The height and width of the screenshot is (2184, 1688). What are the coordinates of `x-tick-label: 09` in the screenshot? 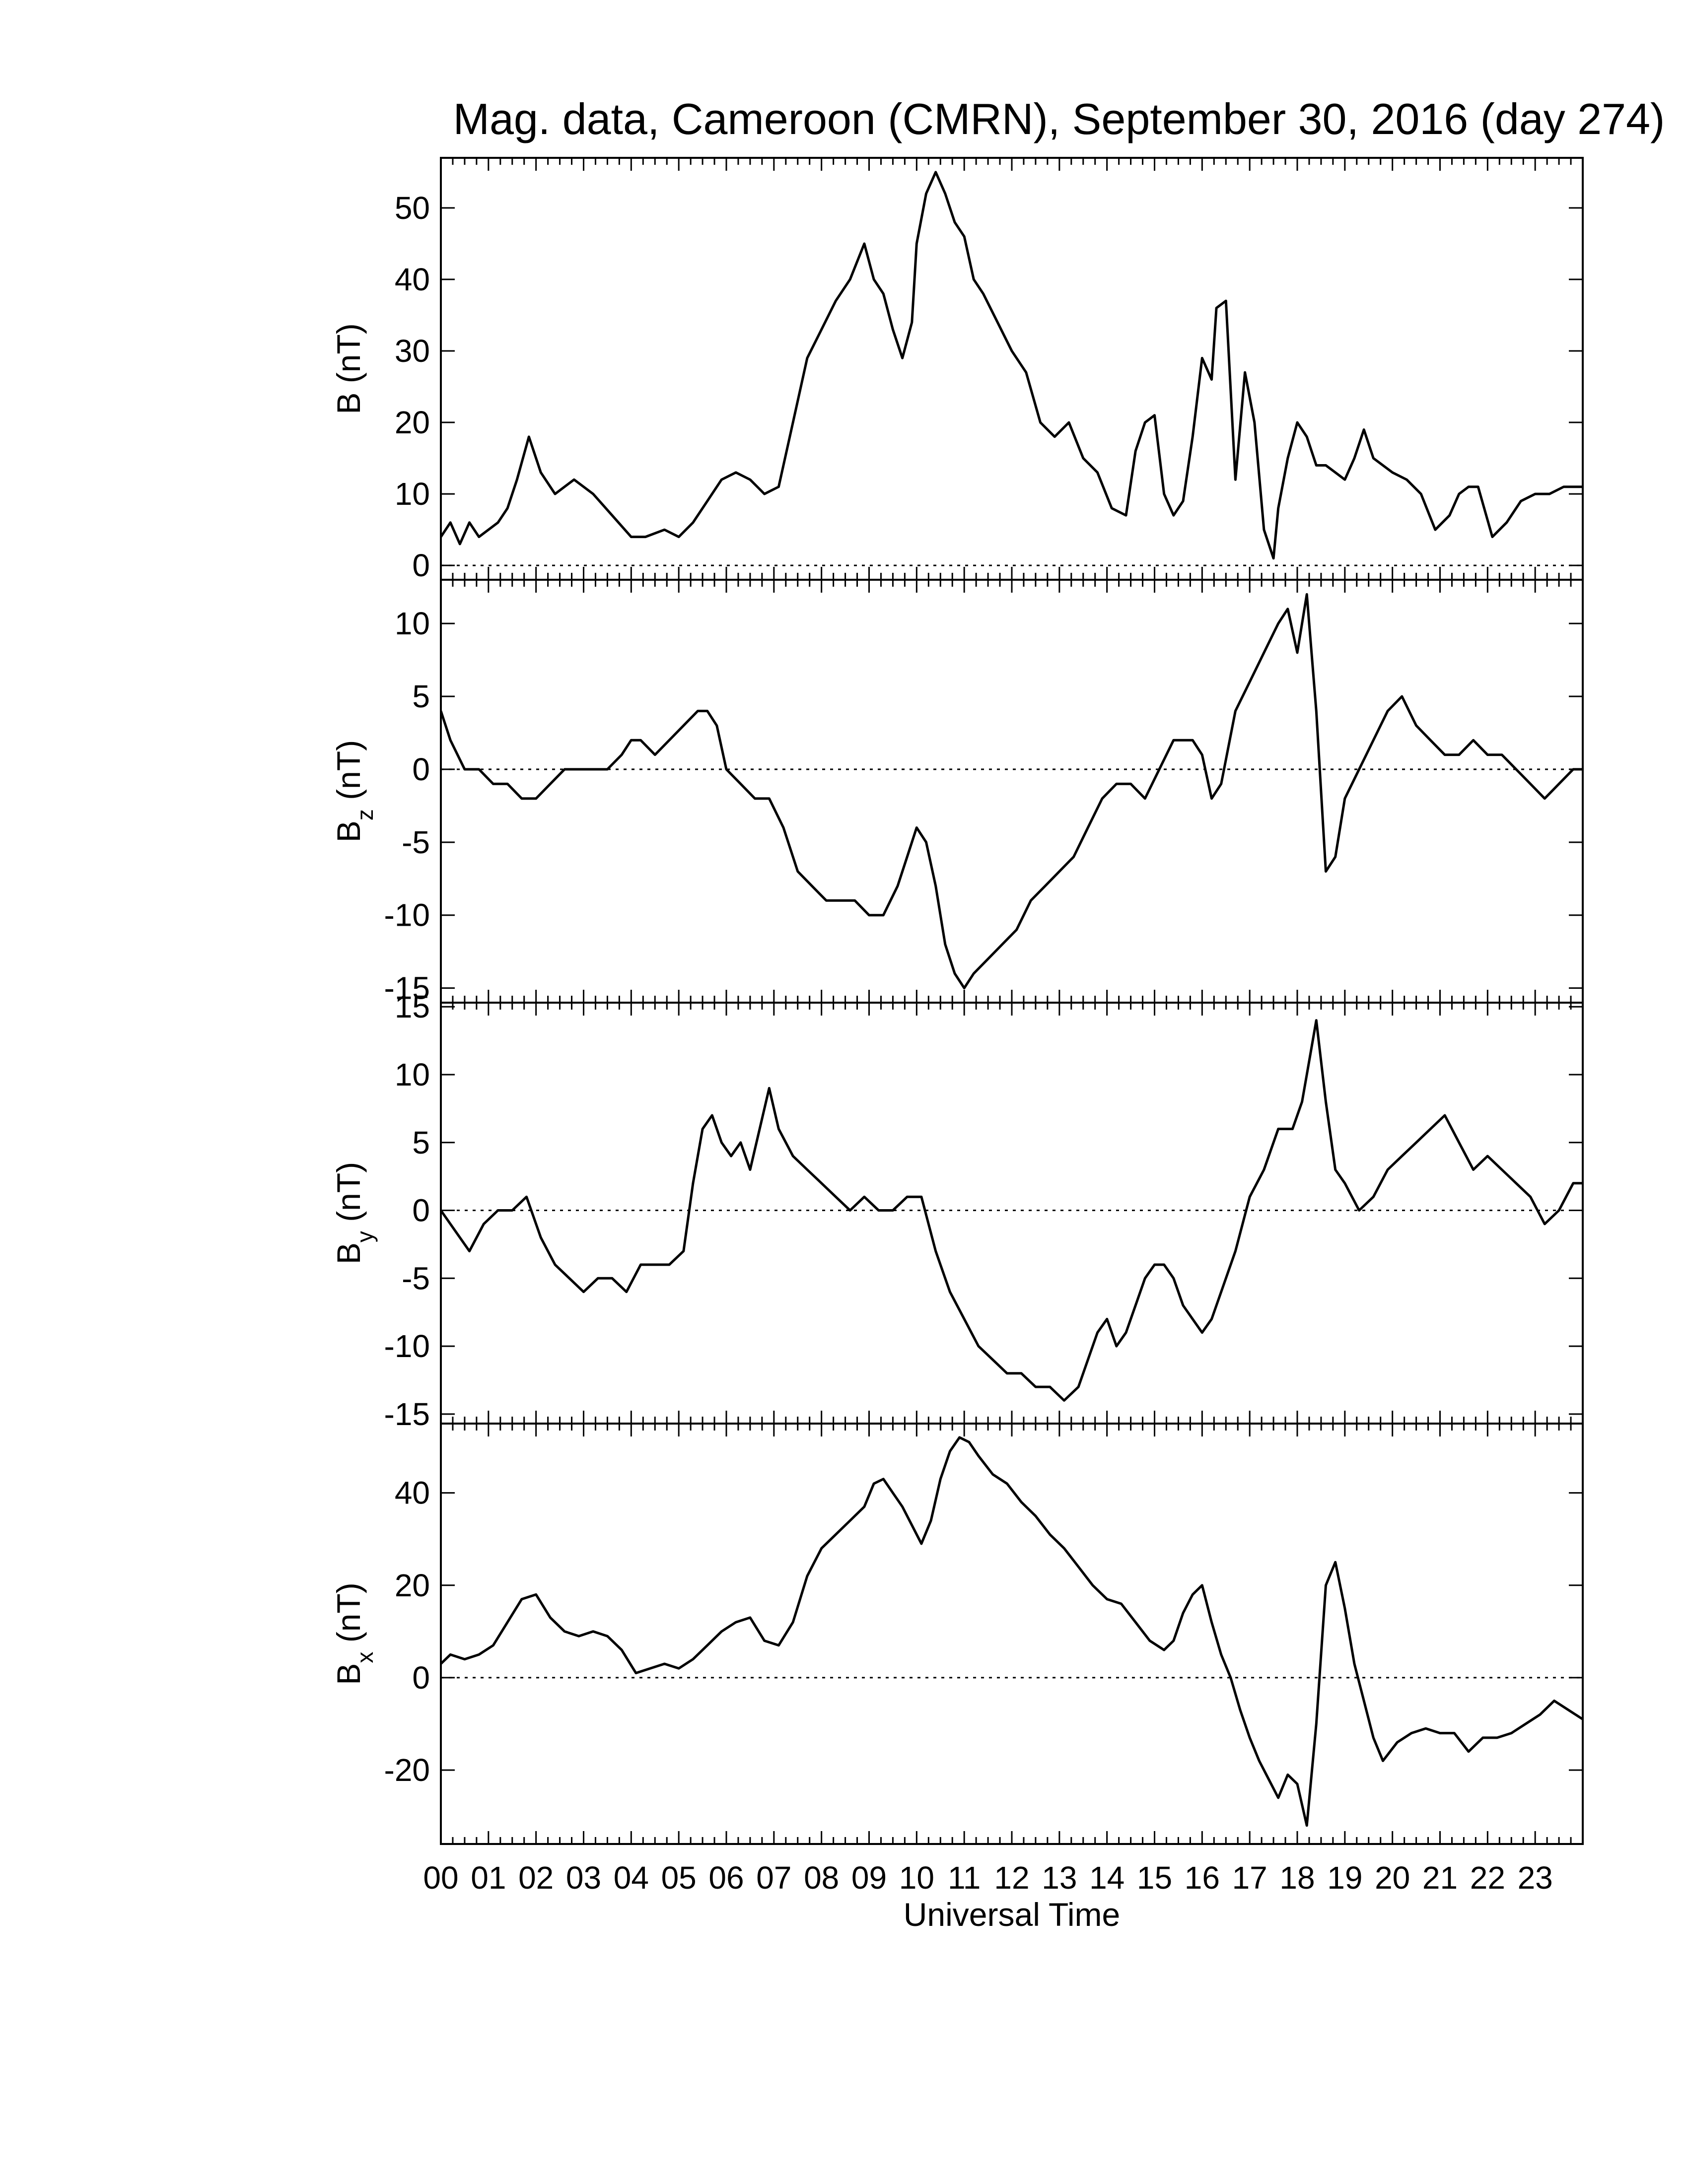 It's located at (869, 1878).